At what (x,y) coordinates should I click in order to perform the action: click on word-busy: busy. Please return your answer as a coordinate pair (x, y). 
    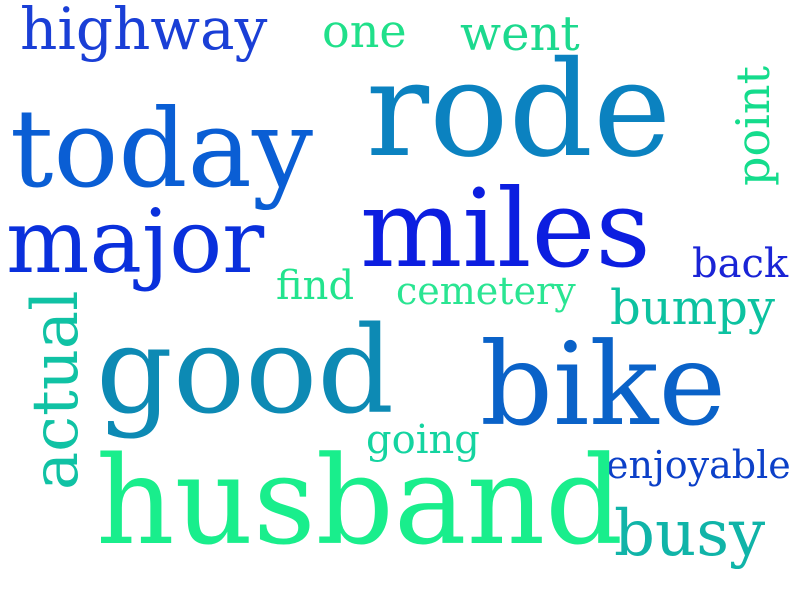
    Looking at the image, I should click on (690, 534).